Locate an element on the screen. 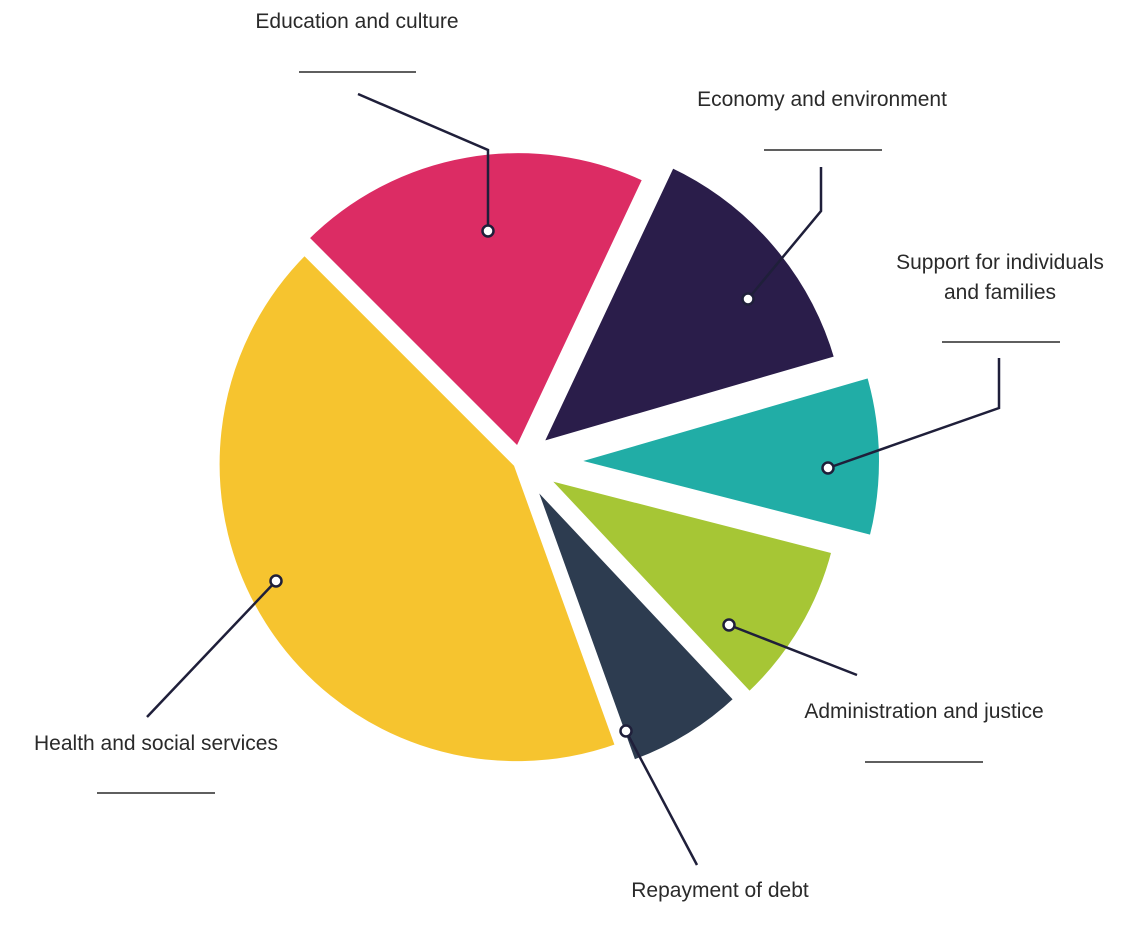 Image resolution: width=1135 pixels, height=941 pixels. leader-dot-economy-and-environment is located at coordinates (748, 299).